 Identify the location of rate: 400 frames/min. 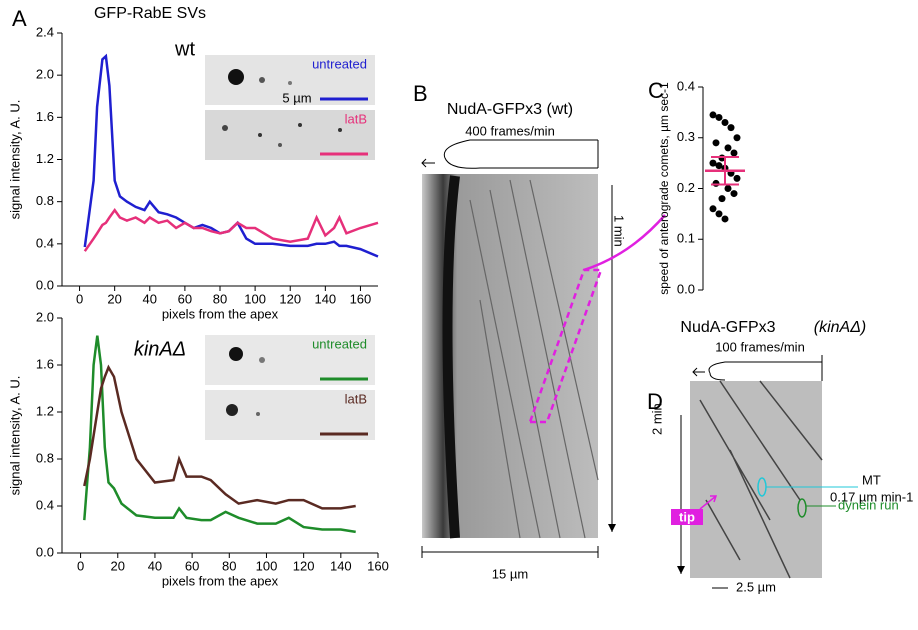
(510, 130).